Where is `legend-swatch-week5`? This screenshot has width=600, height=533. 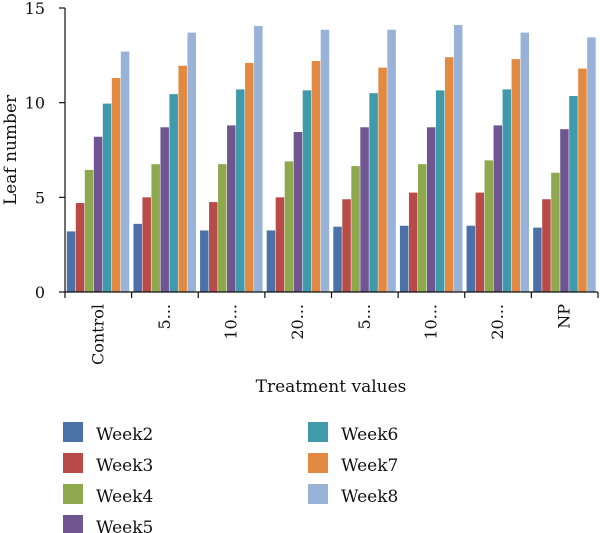
legend-swatch-week5 is located at coordinates (73, 524).